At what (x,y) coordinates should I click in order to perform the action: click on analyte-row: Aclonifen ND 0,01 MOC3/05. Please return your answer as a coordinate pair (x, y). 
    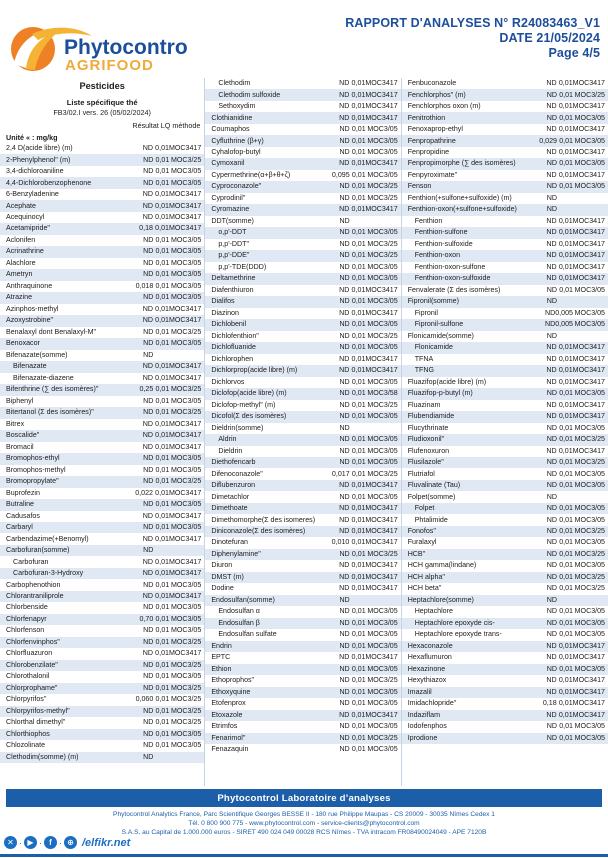
    Looking at the image, I should click on (102, 240).